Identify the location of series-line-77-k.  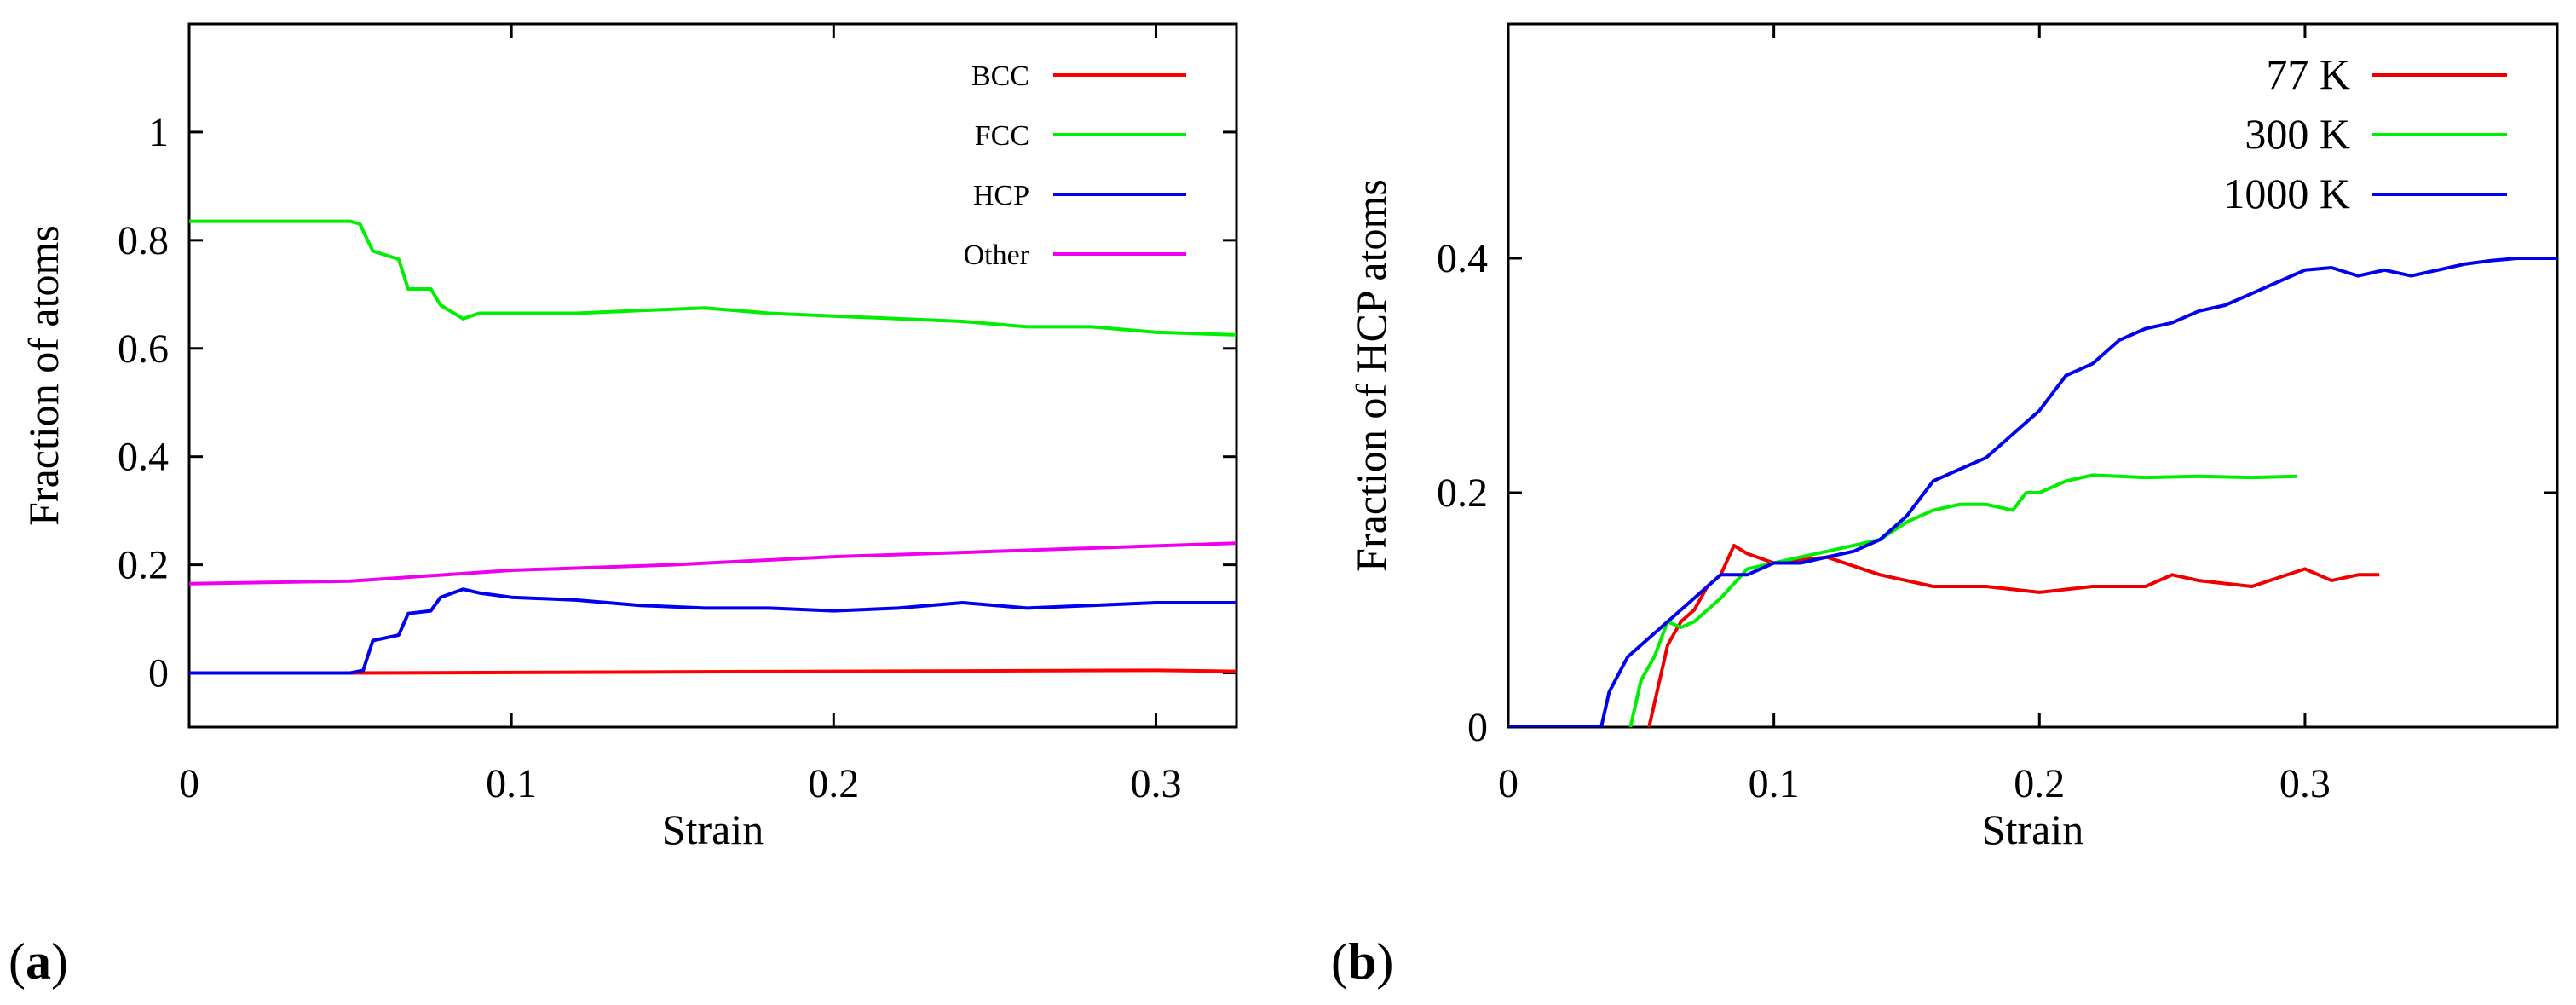
(2013, 635).